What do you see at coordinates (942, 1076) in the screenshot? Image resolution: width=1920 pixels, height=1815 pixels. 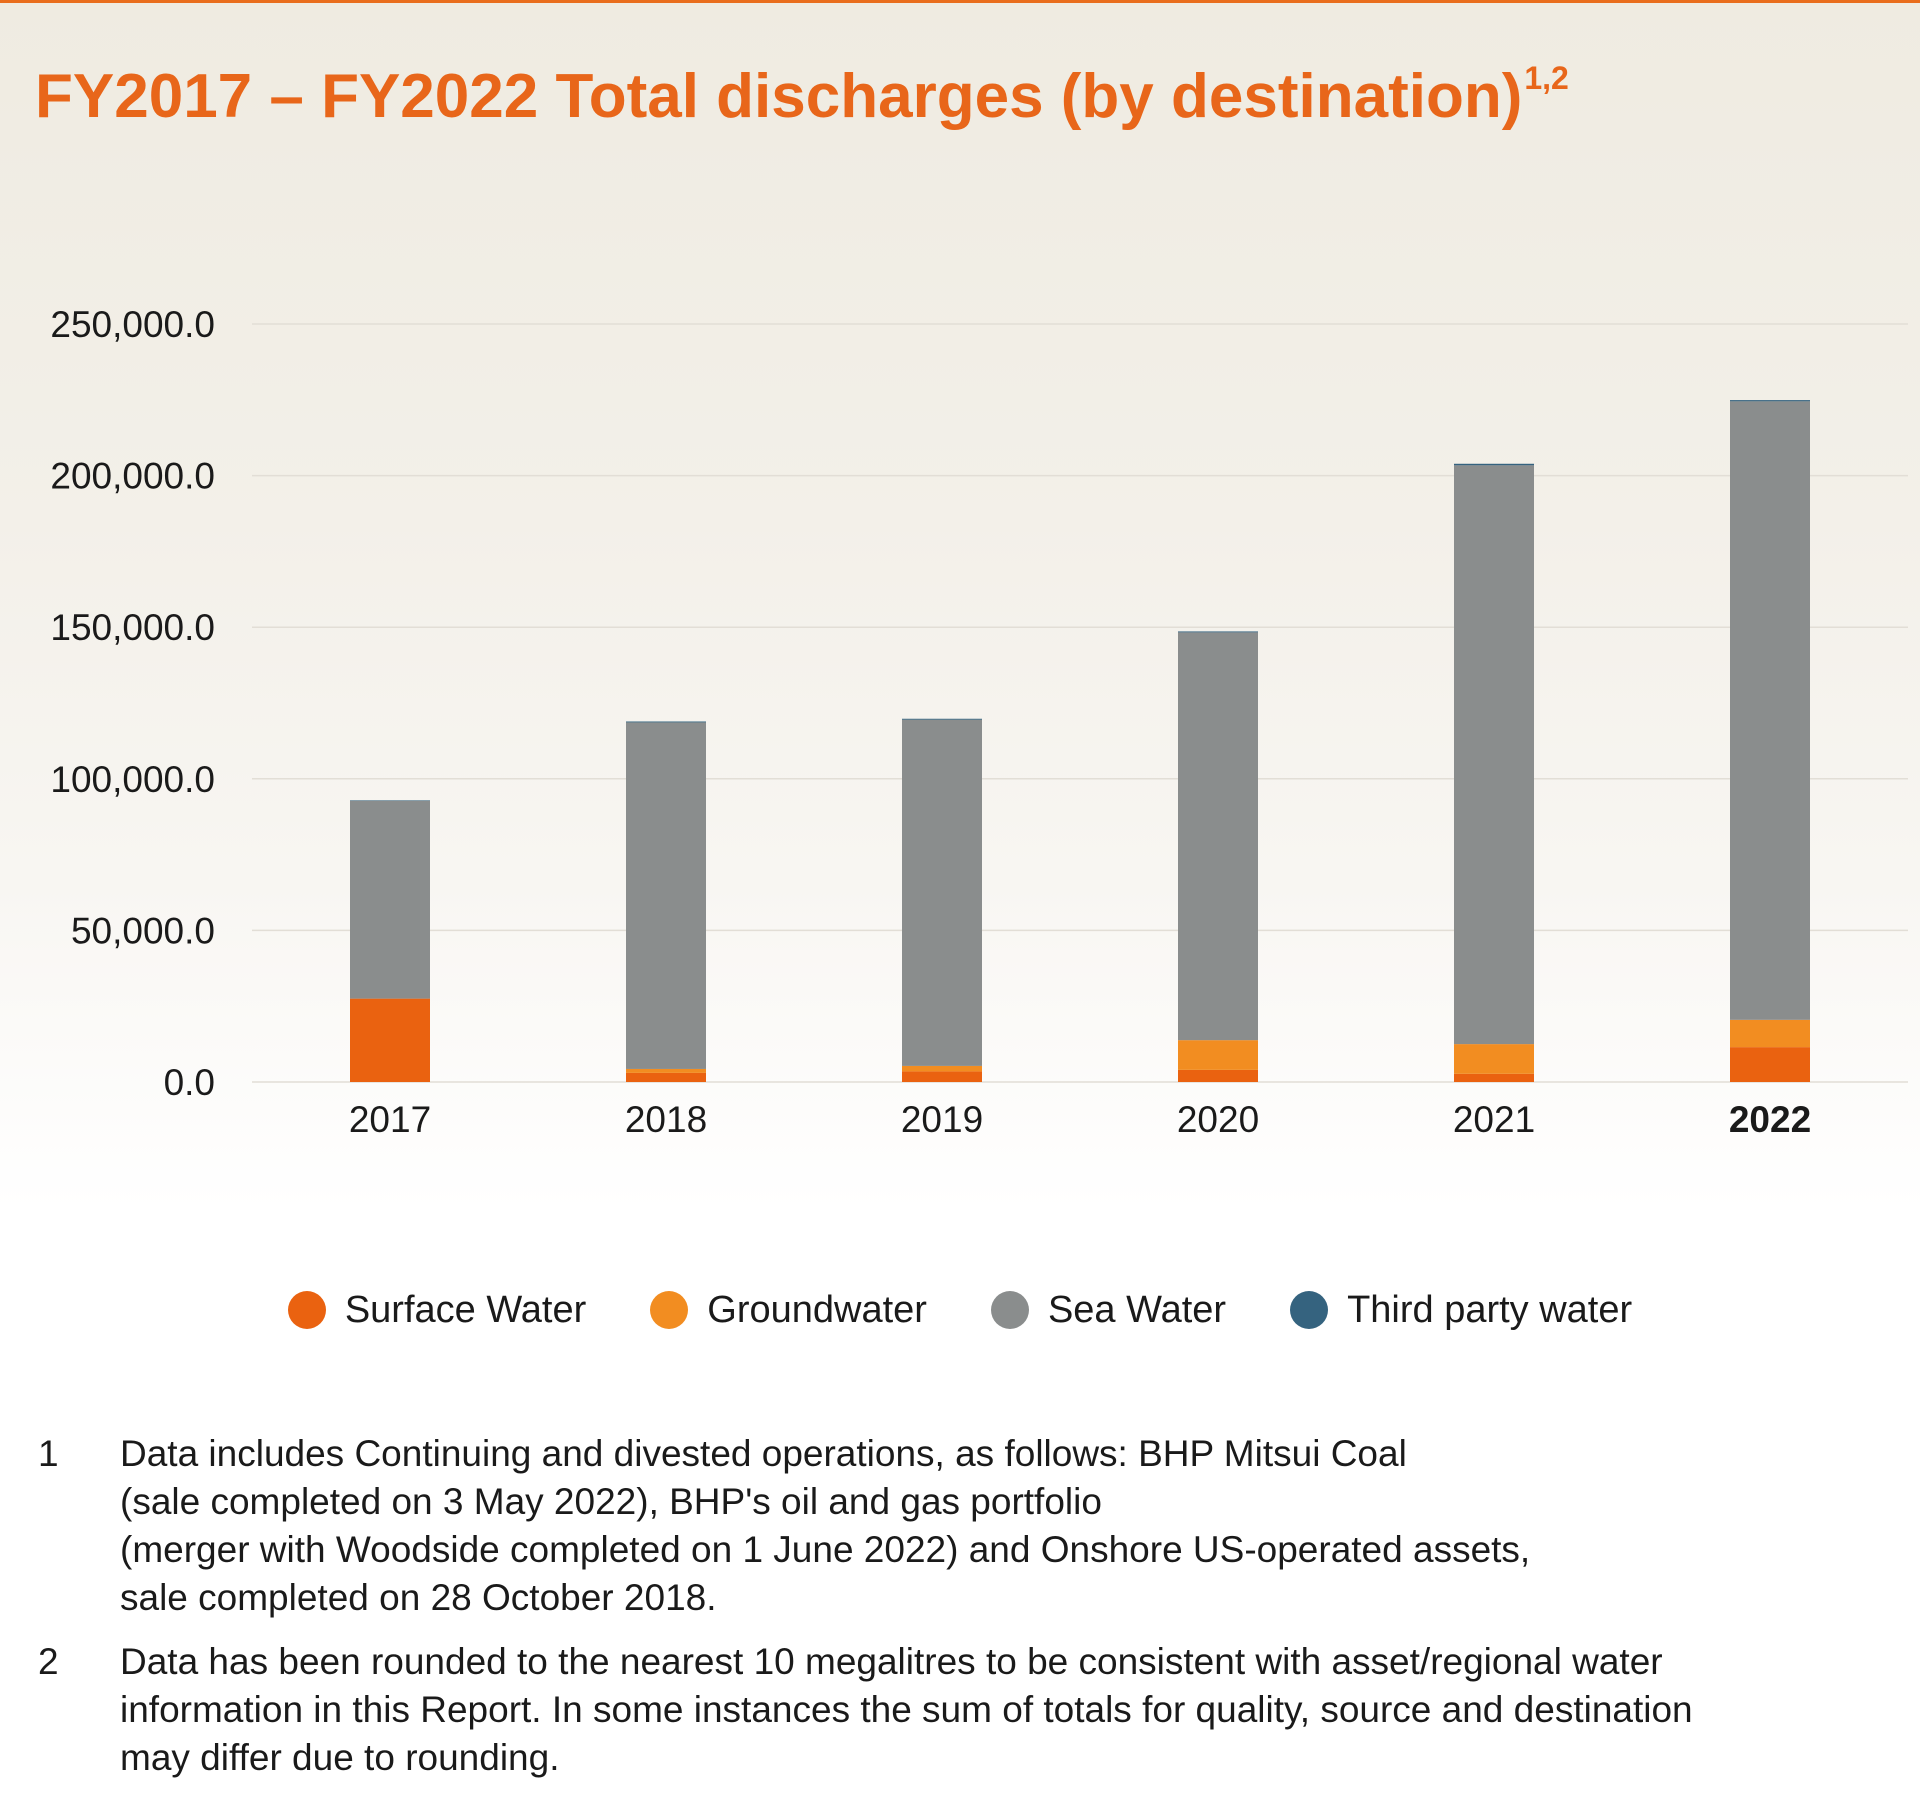 I see `bar-surface-water-2019` at bounding box center [942, 1076].